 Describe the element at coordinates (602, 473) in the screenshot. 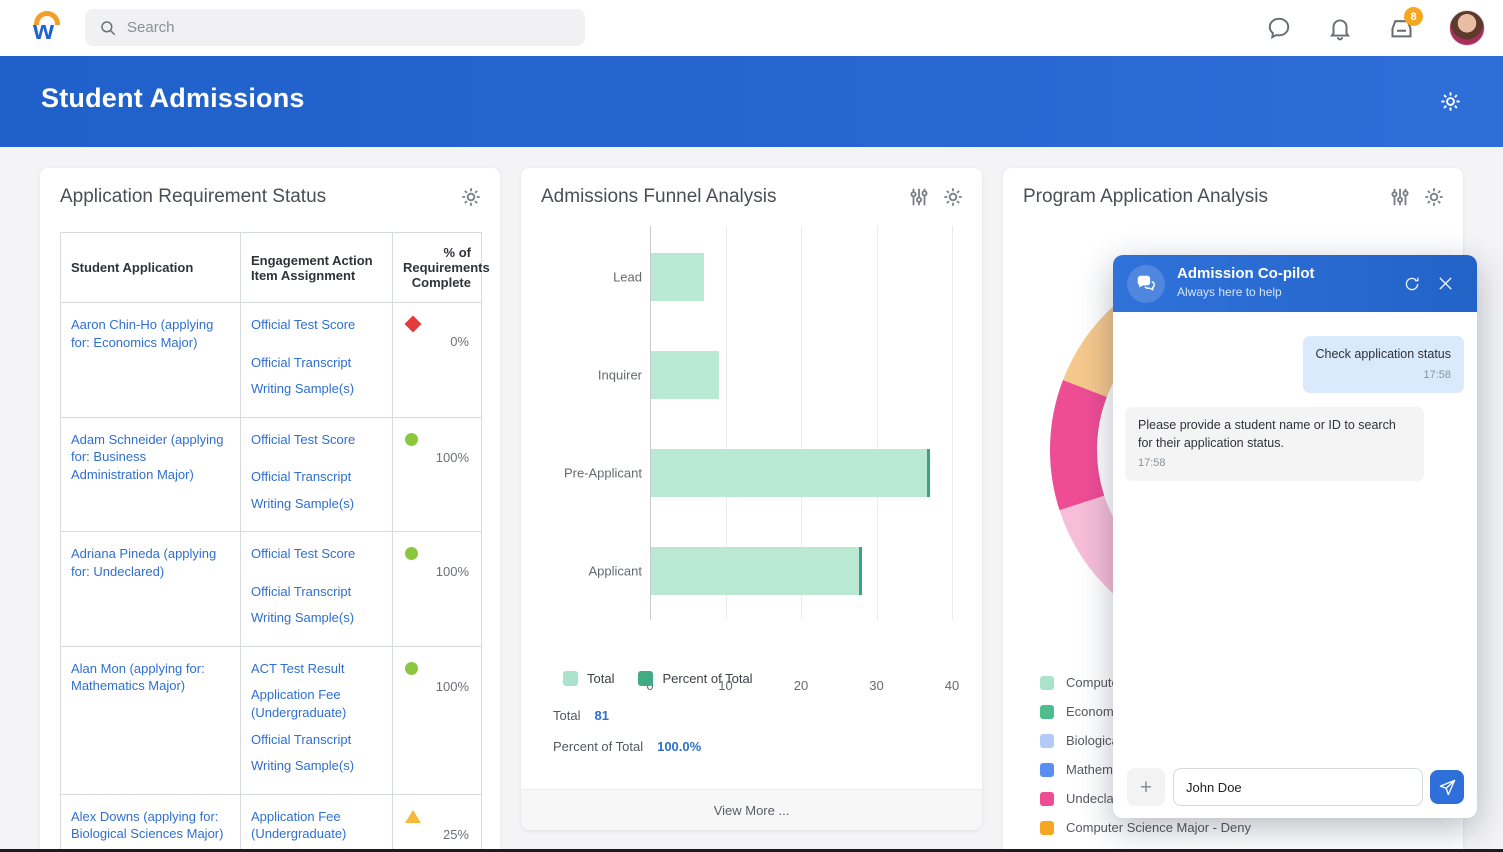

I see `category-label: Pre-Applicant` at that location.